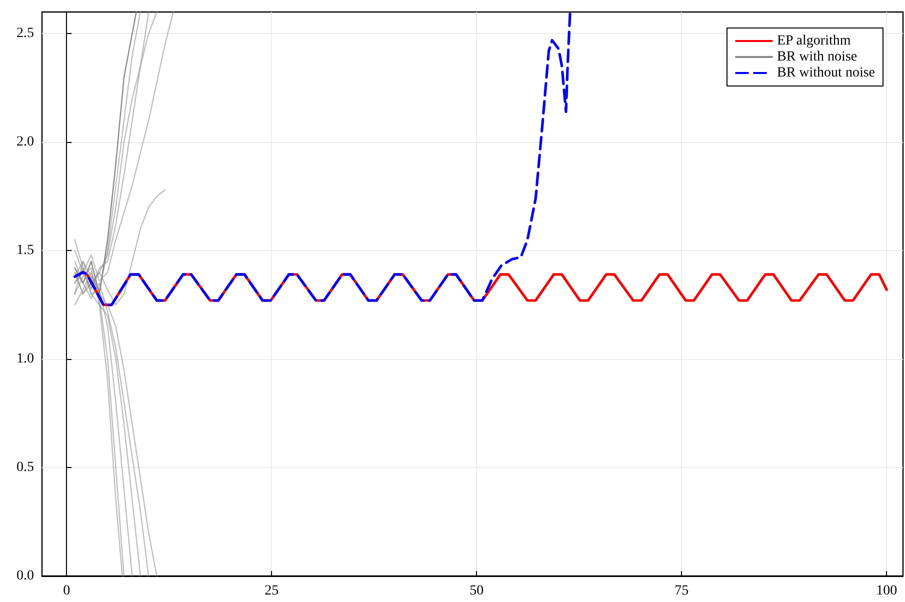 Image resolution: width=905 pixels, height=602 pixels. What do you see at coordinates (271, 591) in the screenshot?
I see `x-tick-label: 25` at bounding box center [271, 591].